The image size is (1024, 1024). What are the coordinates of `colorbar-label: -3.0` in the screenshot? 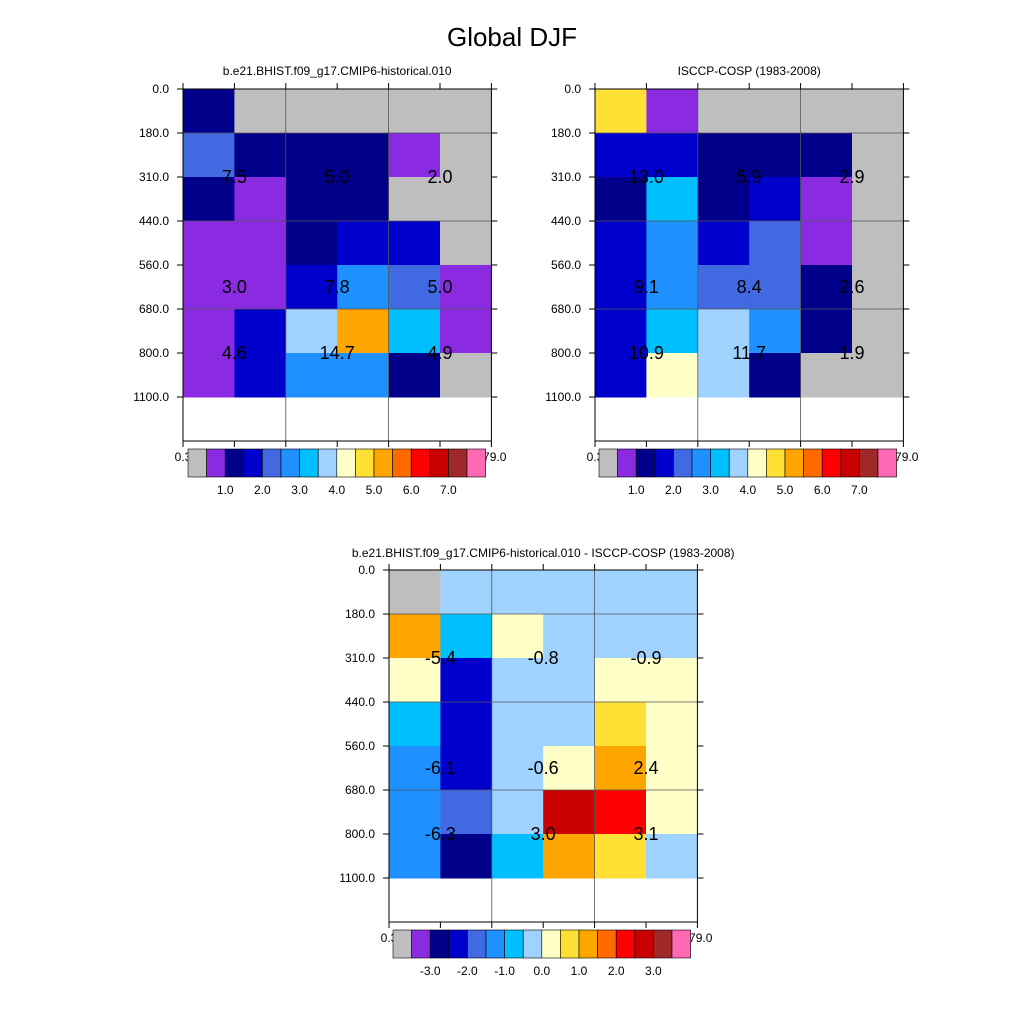 It's located at (430, 971).